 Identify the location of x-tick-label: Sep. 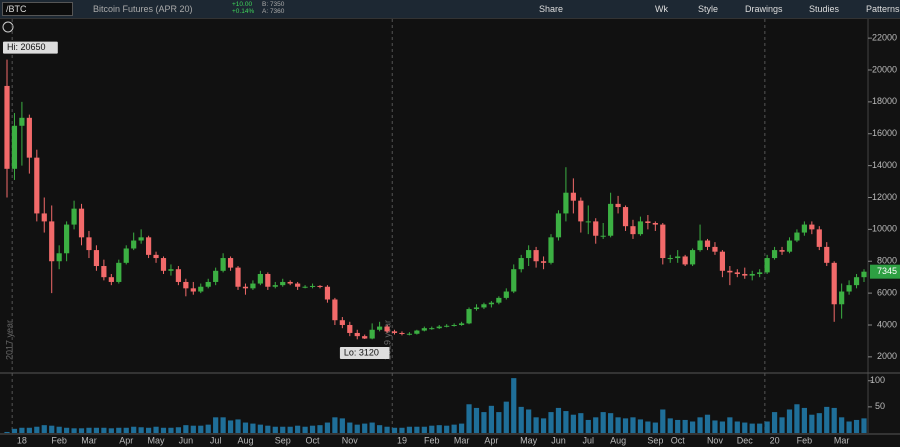
(655, 440).